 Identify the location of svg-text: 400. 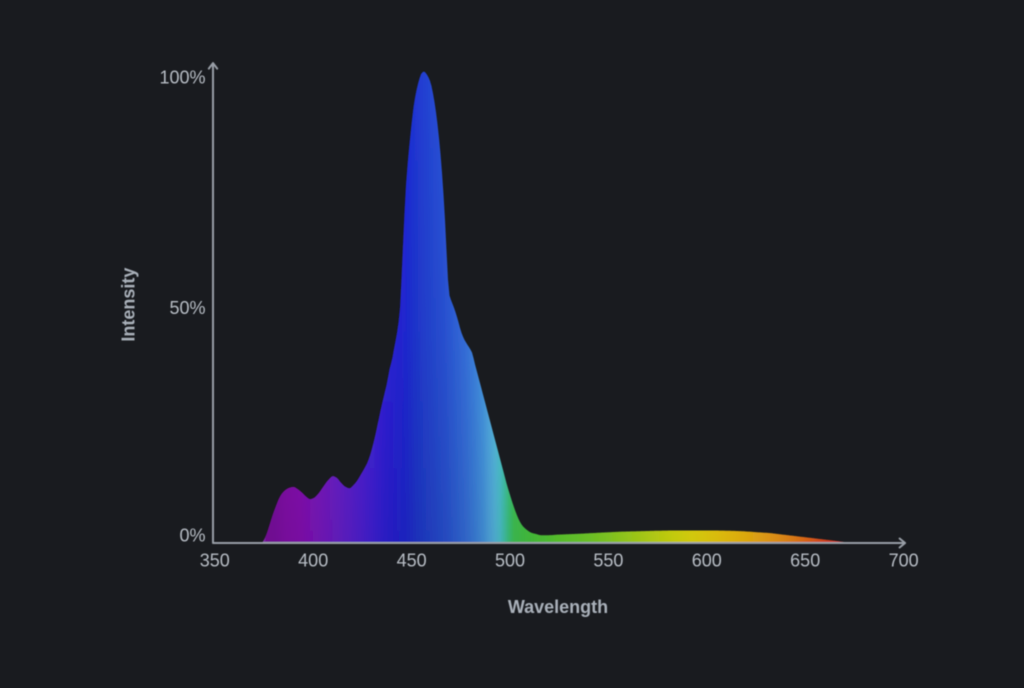
(313, 561).